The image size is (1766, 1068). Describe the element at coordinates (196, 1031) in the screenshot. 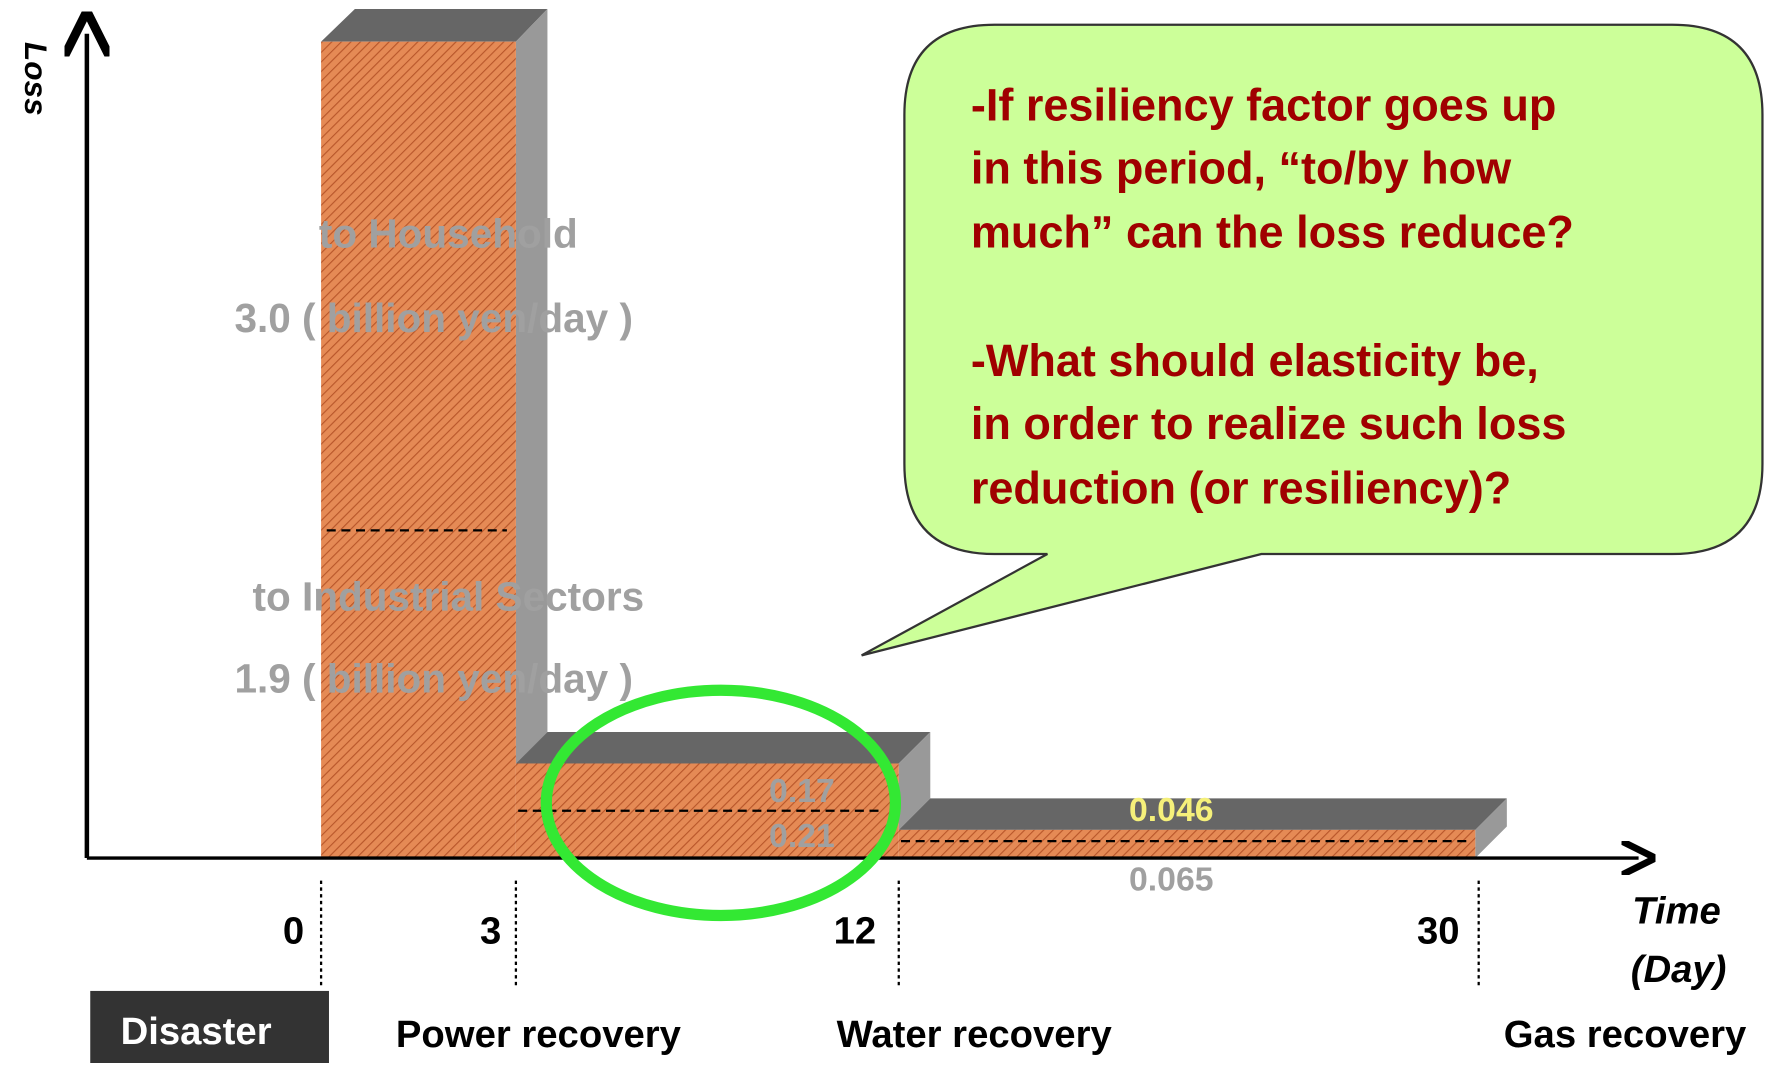

I see `event-label: Disaster` at that location.